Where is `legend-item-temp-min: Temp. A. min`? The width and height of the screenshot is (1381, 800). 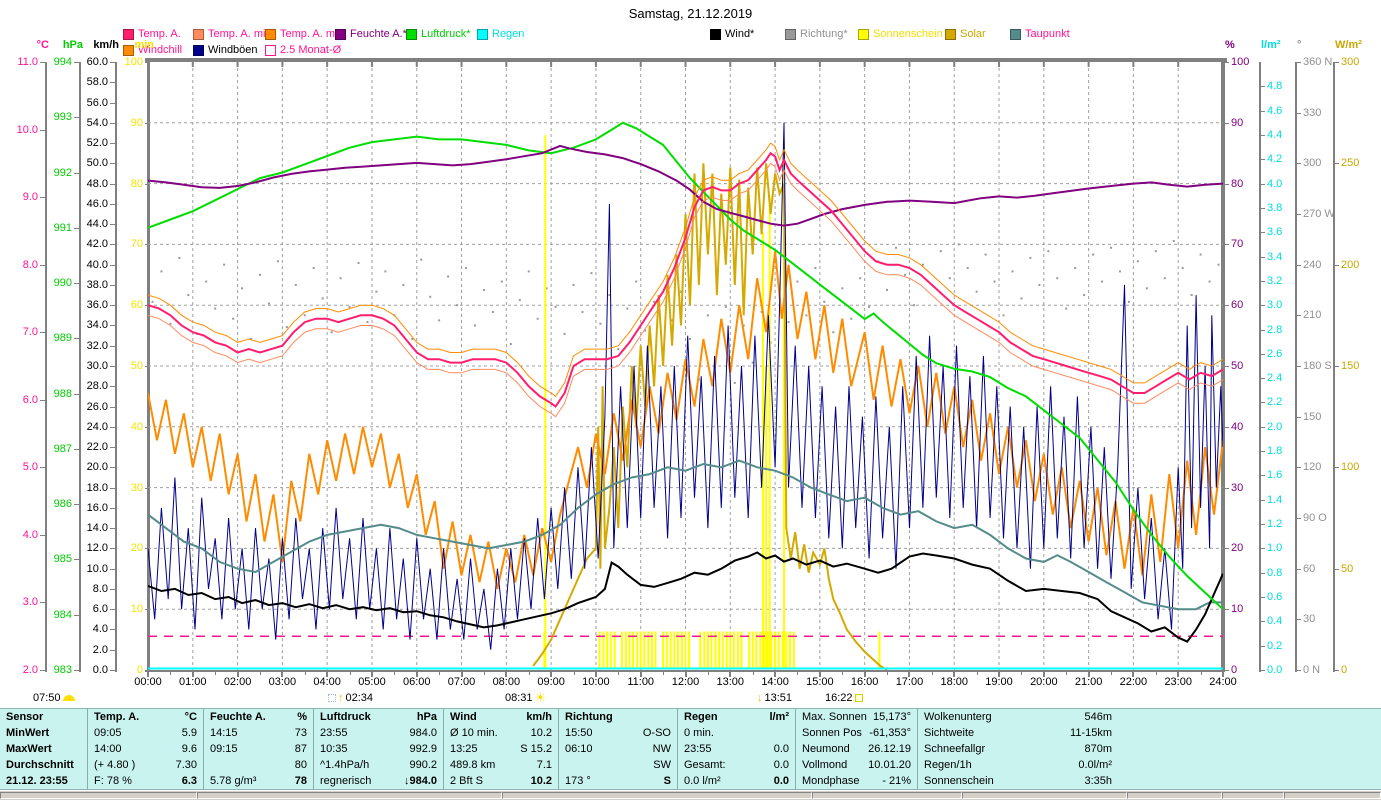
legend-item-temp-min: Temp. A. min is located at coordinates (232, 34).